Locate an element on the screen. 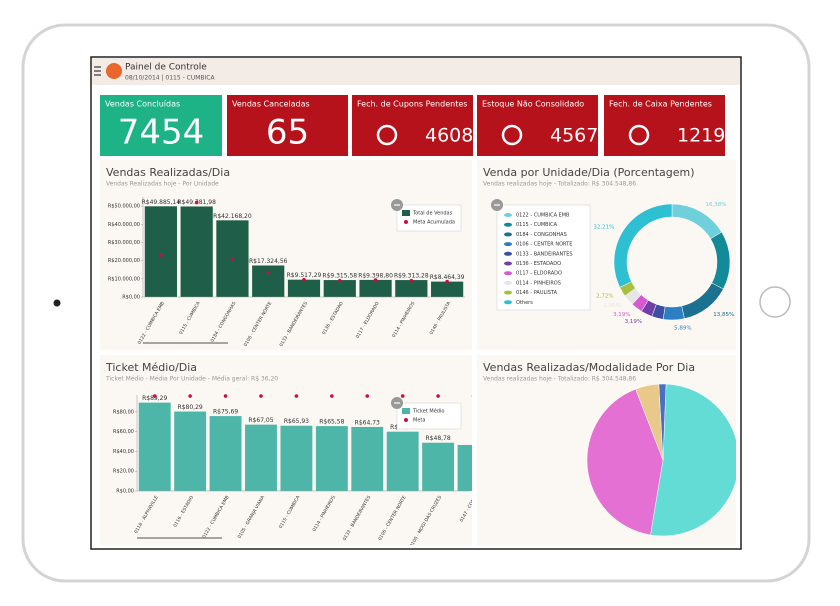 The height and width of the screenshot is (606, 840). header-title: Painel de Controle is located at coordinates (166, 68).